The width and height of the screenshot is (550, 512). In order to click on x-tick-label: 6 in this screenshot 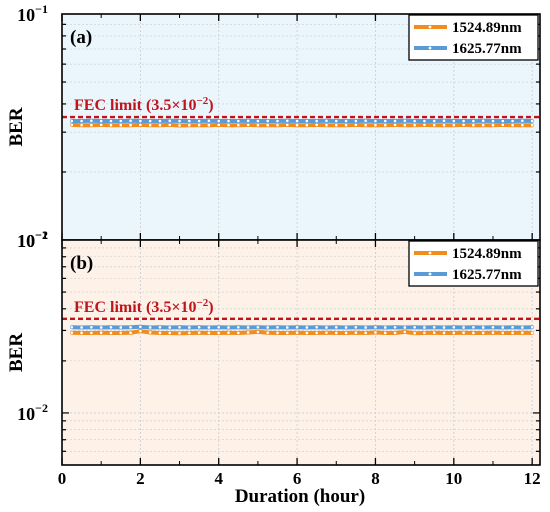, I will do `click(297, 478)`.